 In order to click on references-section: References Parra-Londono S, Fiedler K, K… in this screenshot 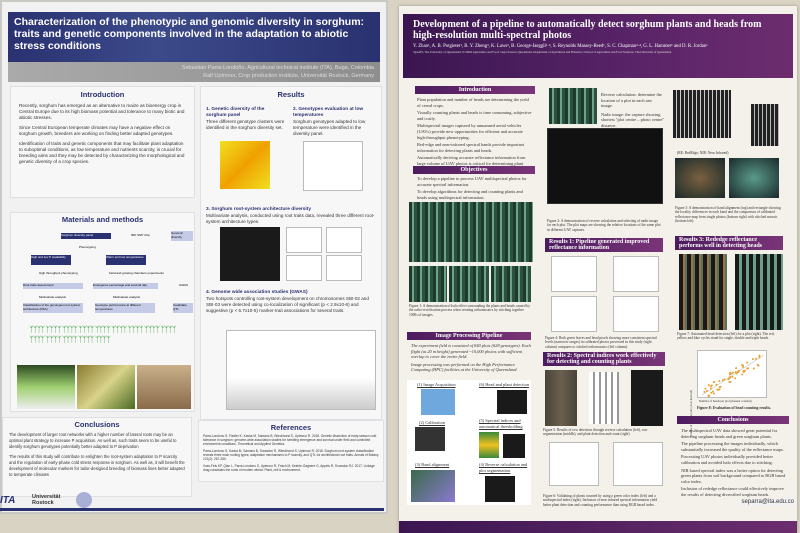, I will do `click(291, 451)`.